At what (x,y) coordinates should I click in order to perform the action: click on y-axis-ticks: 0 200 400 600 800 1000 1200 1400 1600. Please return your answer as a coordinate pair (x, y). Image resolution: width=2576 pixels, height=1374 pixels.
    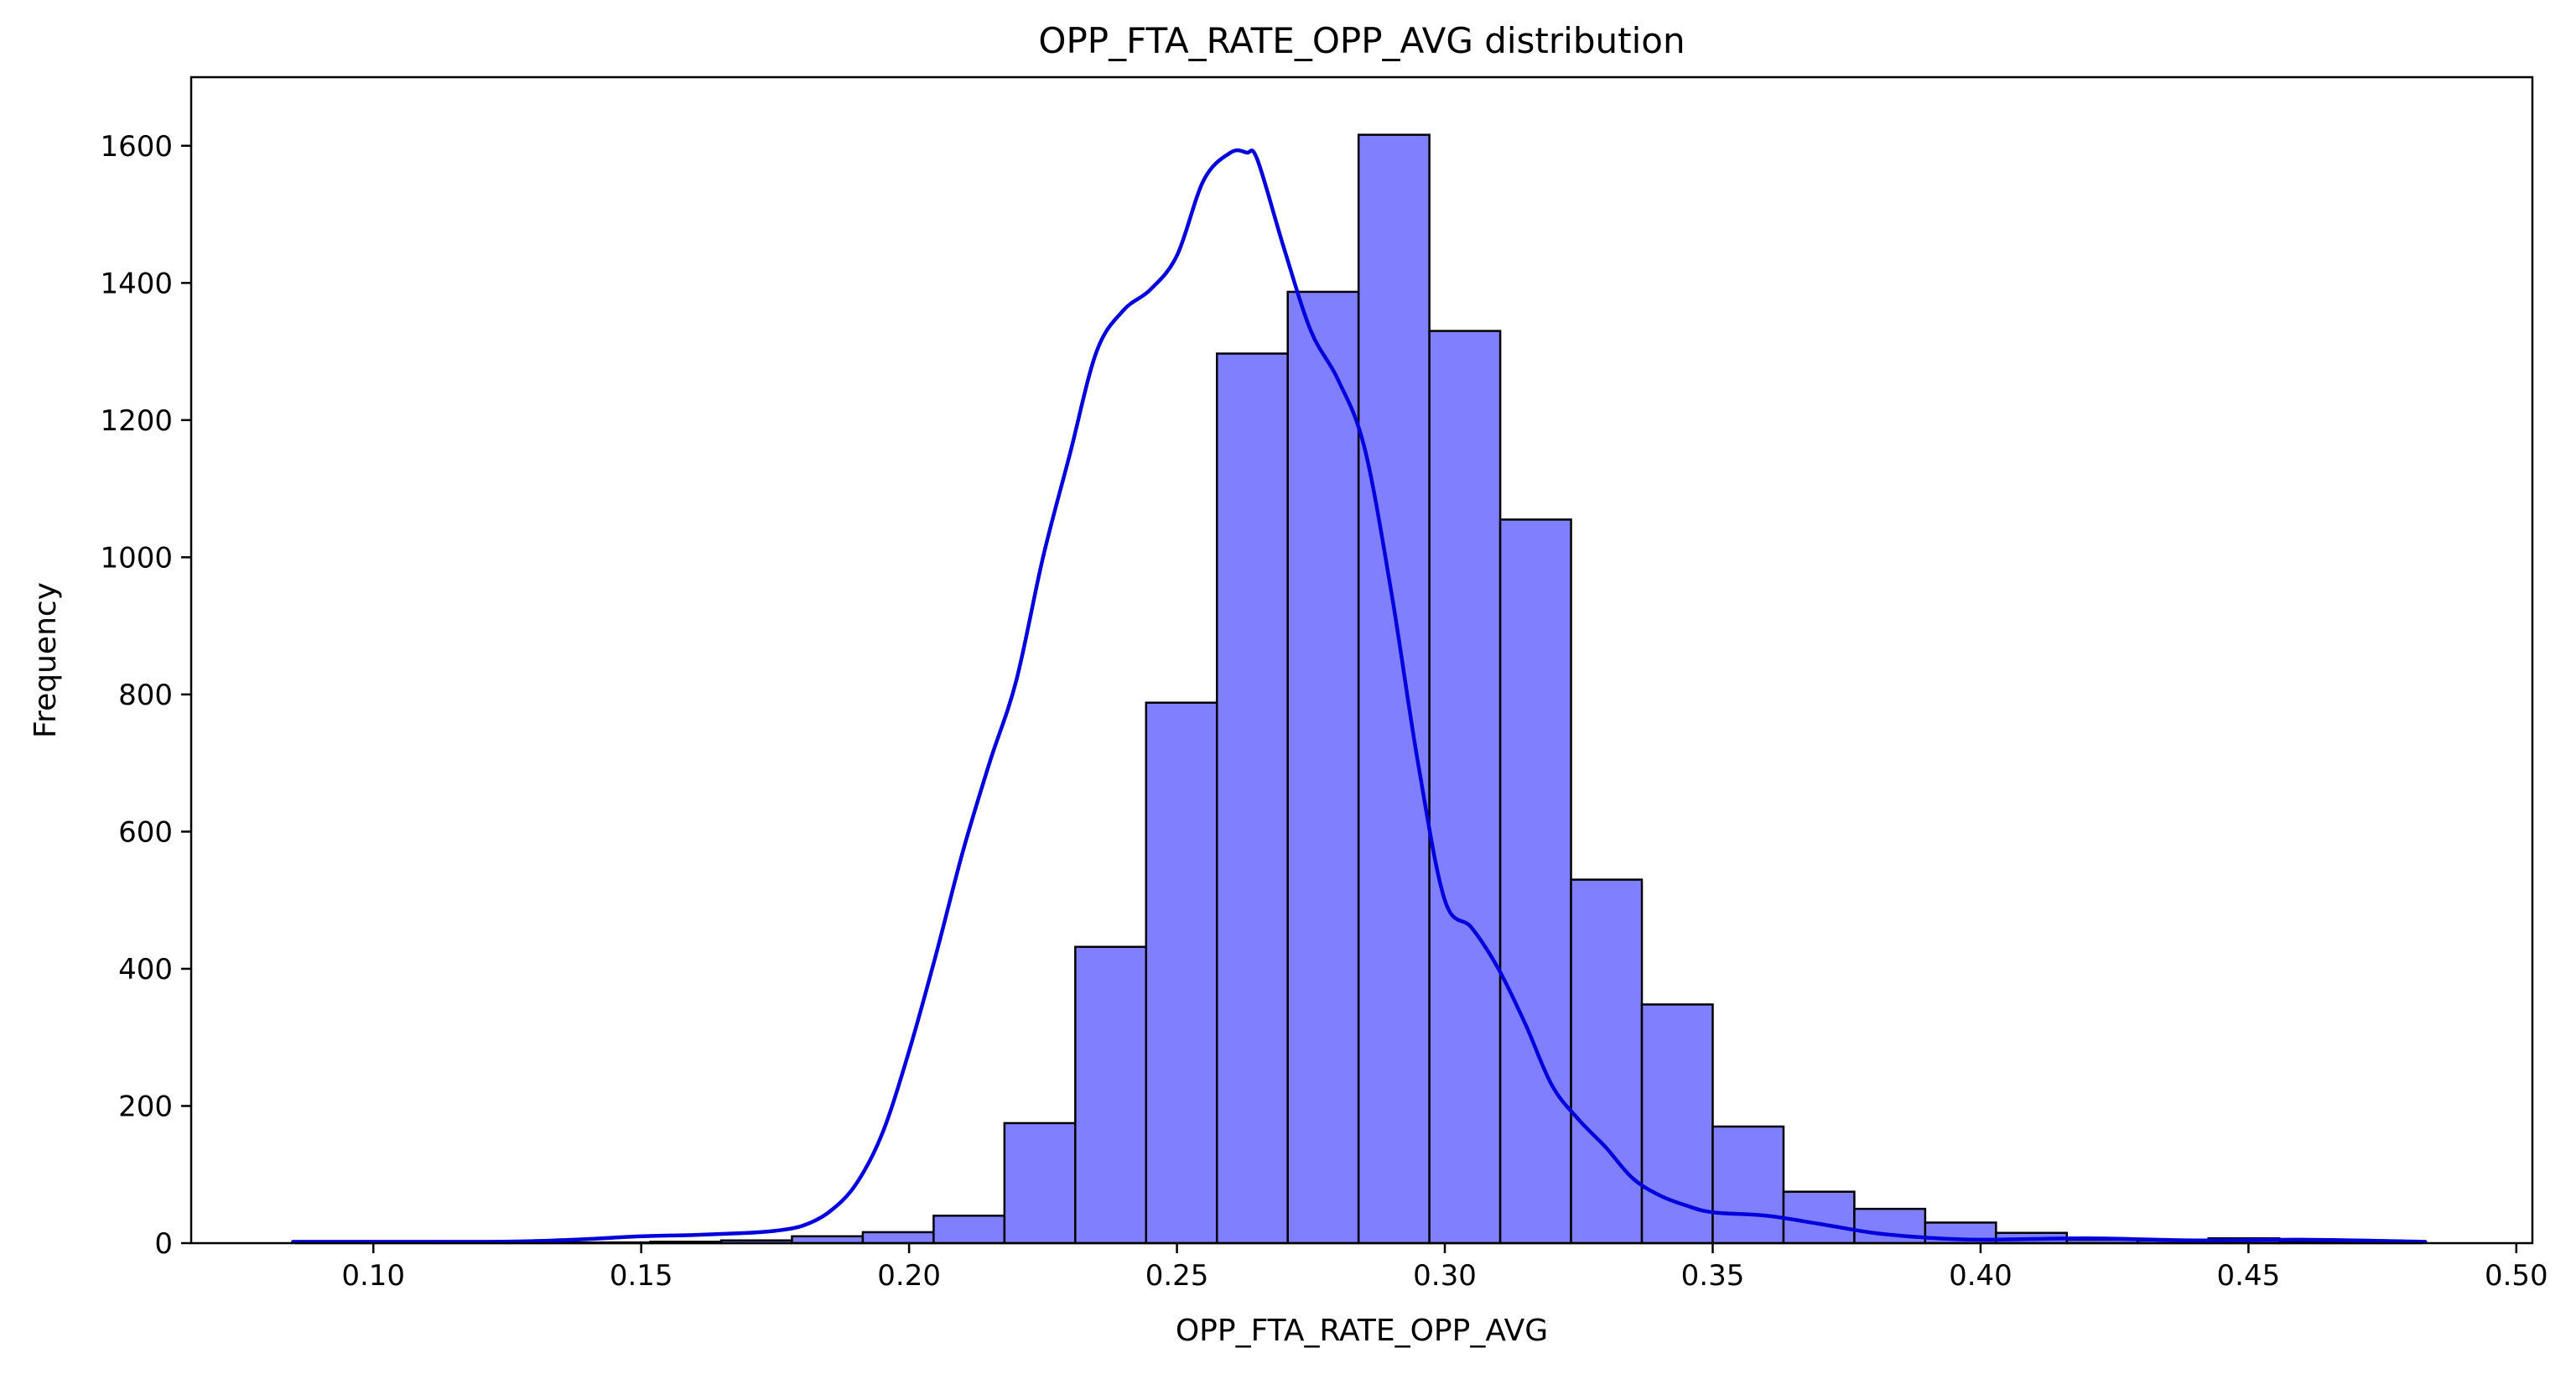
    Looking at the image, I should click on (145, 695).